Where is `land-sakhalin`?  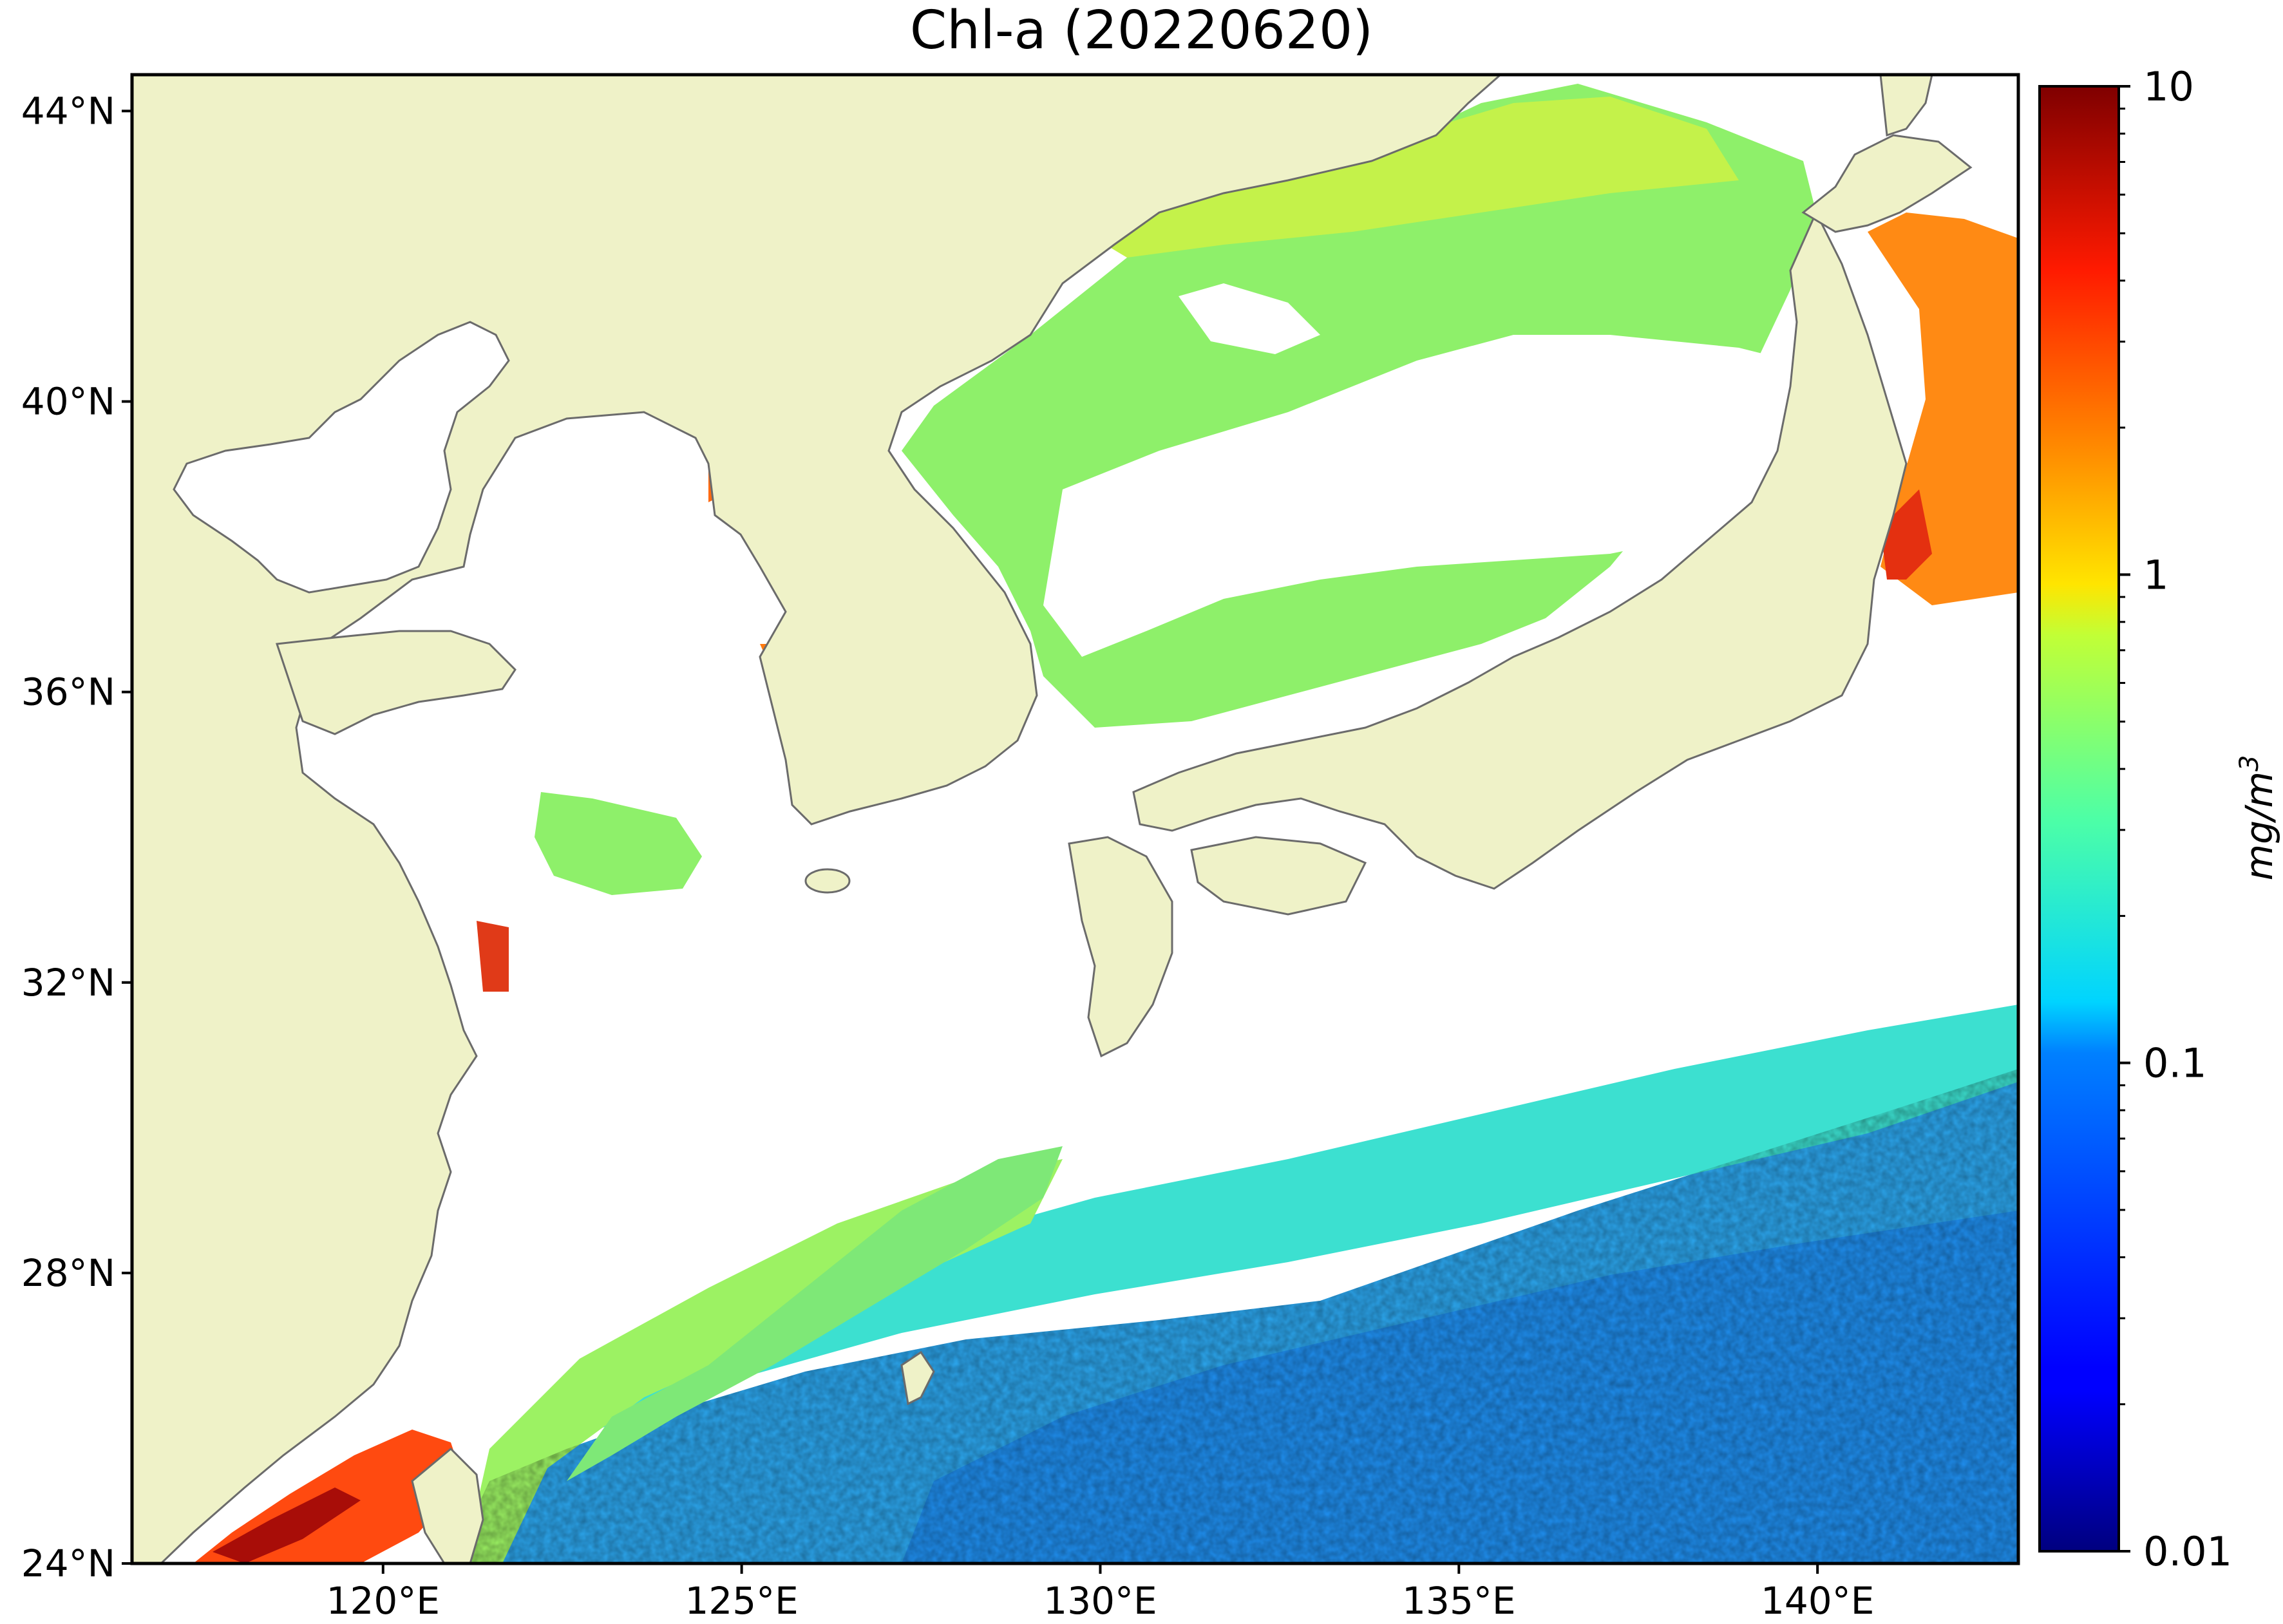
land-sakhalin is located at coordinates (1906, 106).